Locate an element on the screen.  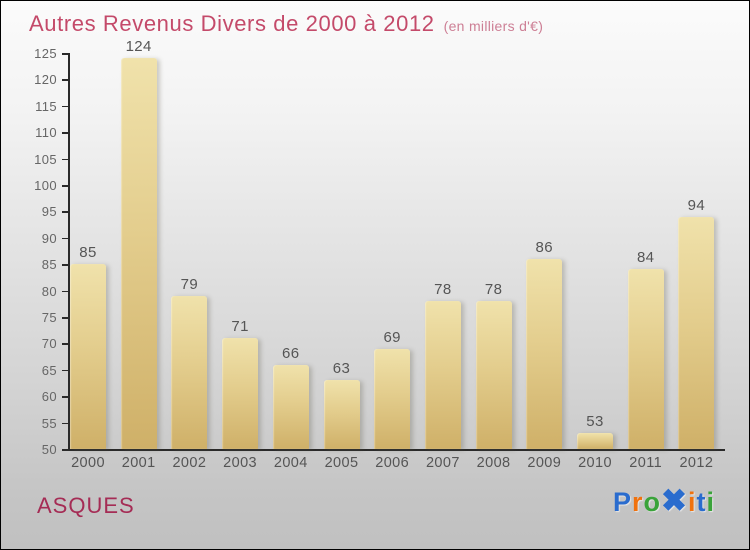
brand-letter: r is located at coordinates (637, 502).